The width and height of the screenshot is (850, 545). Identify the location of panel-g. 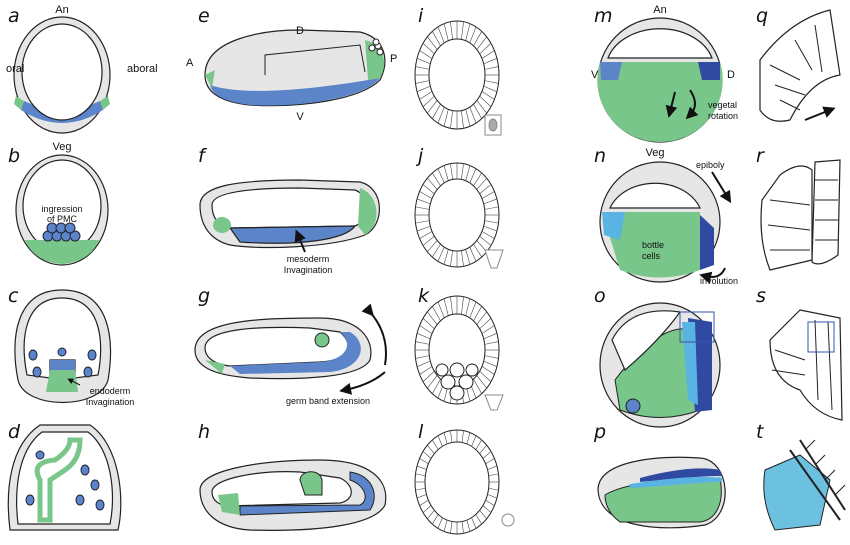
(290, 349).